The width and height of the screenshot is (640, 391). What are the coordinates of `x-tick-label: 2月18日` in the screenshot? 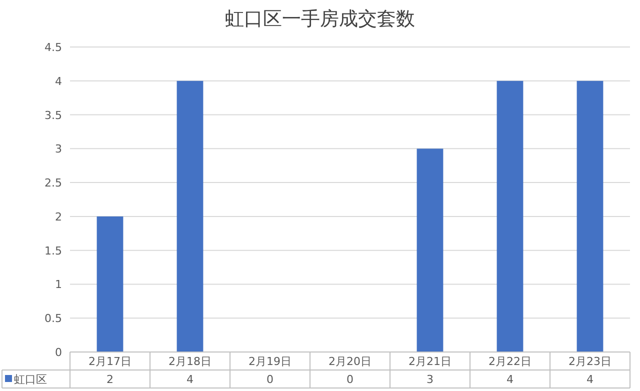 It's located at (190, 361).